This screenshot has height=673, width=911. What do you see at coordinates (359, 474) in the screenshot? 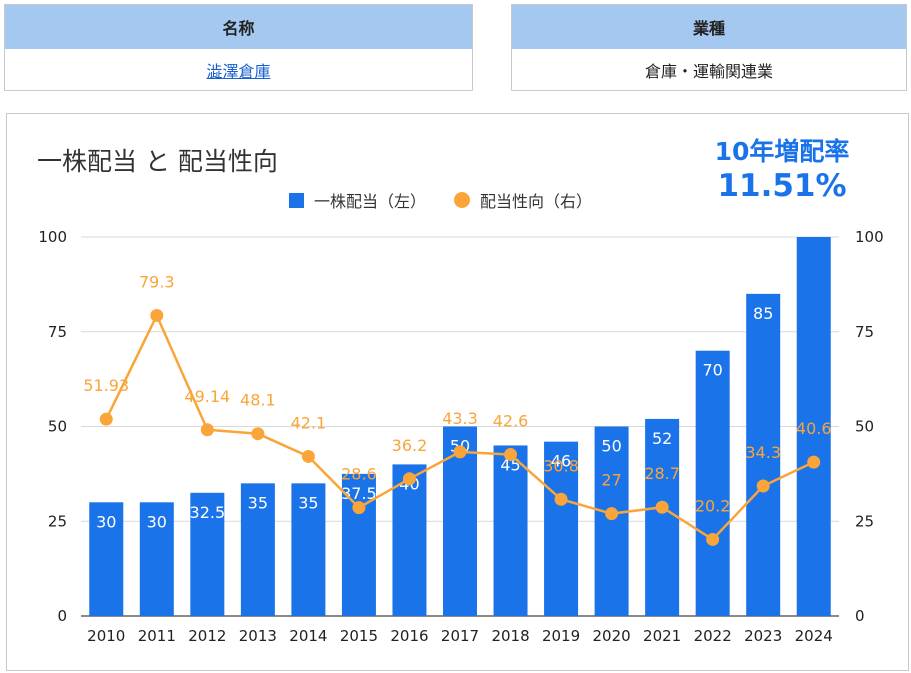
I see `line-data-label: 28.6` at bounding box center [359, 474].